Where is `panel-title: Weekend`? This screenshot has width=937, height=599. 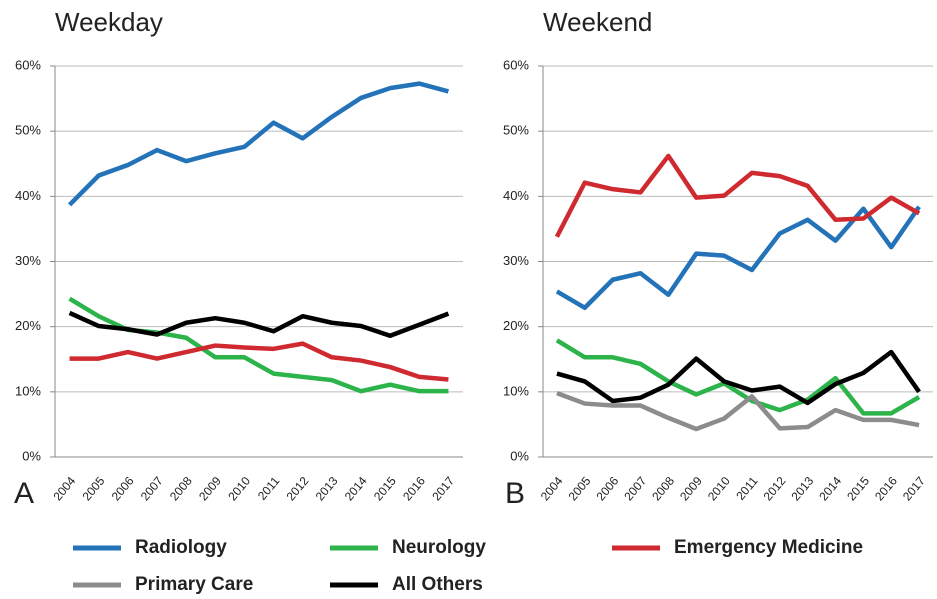 panel-title: Weekend is located at coordinates (597, 22).